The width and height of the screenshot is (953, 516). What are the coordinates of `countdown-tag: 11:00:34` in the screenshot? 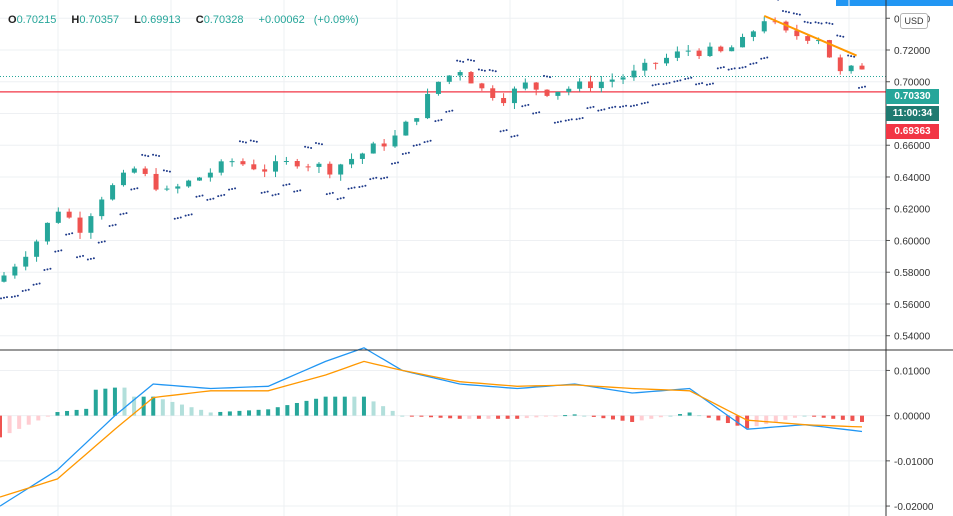 It's located at (912, 113).